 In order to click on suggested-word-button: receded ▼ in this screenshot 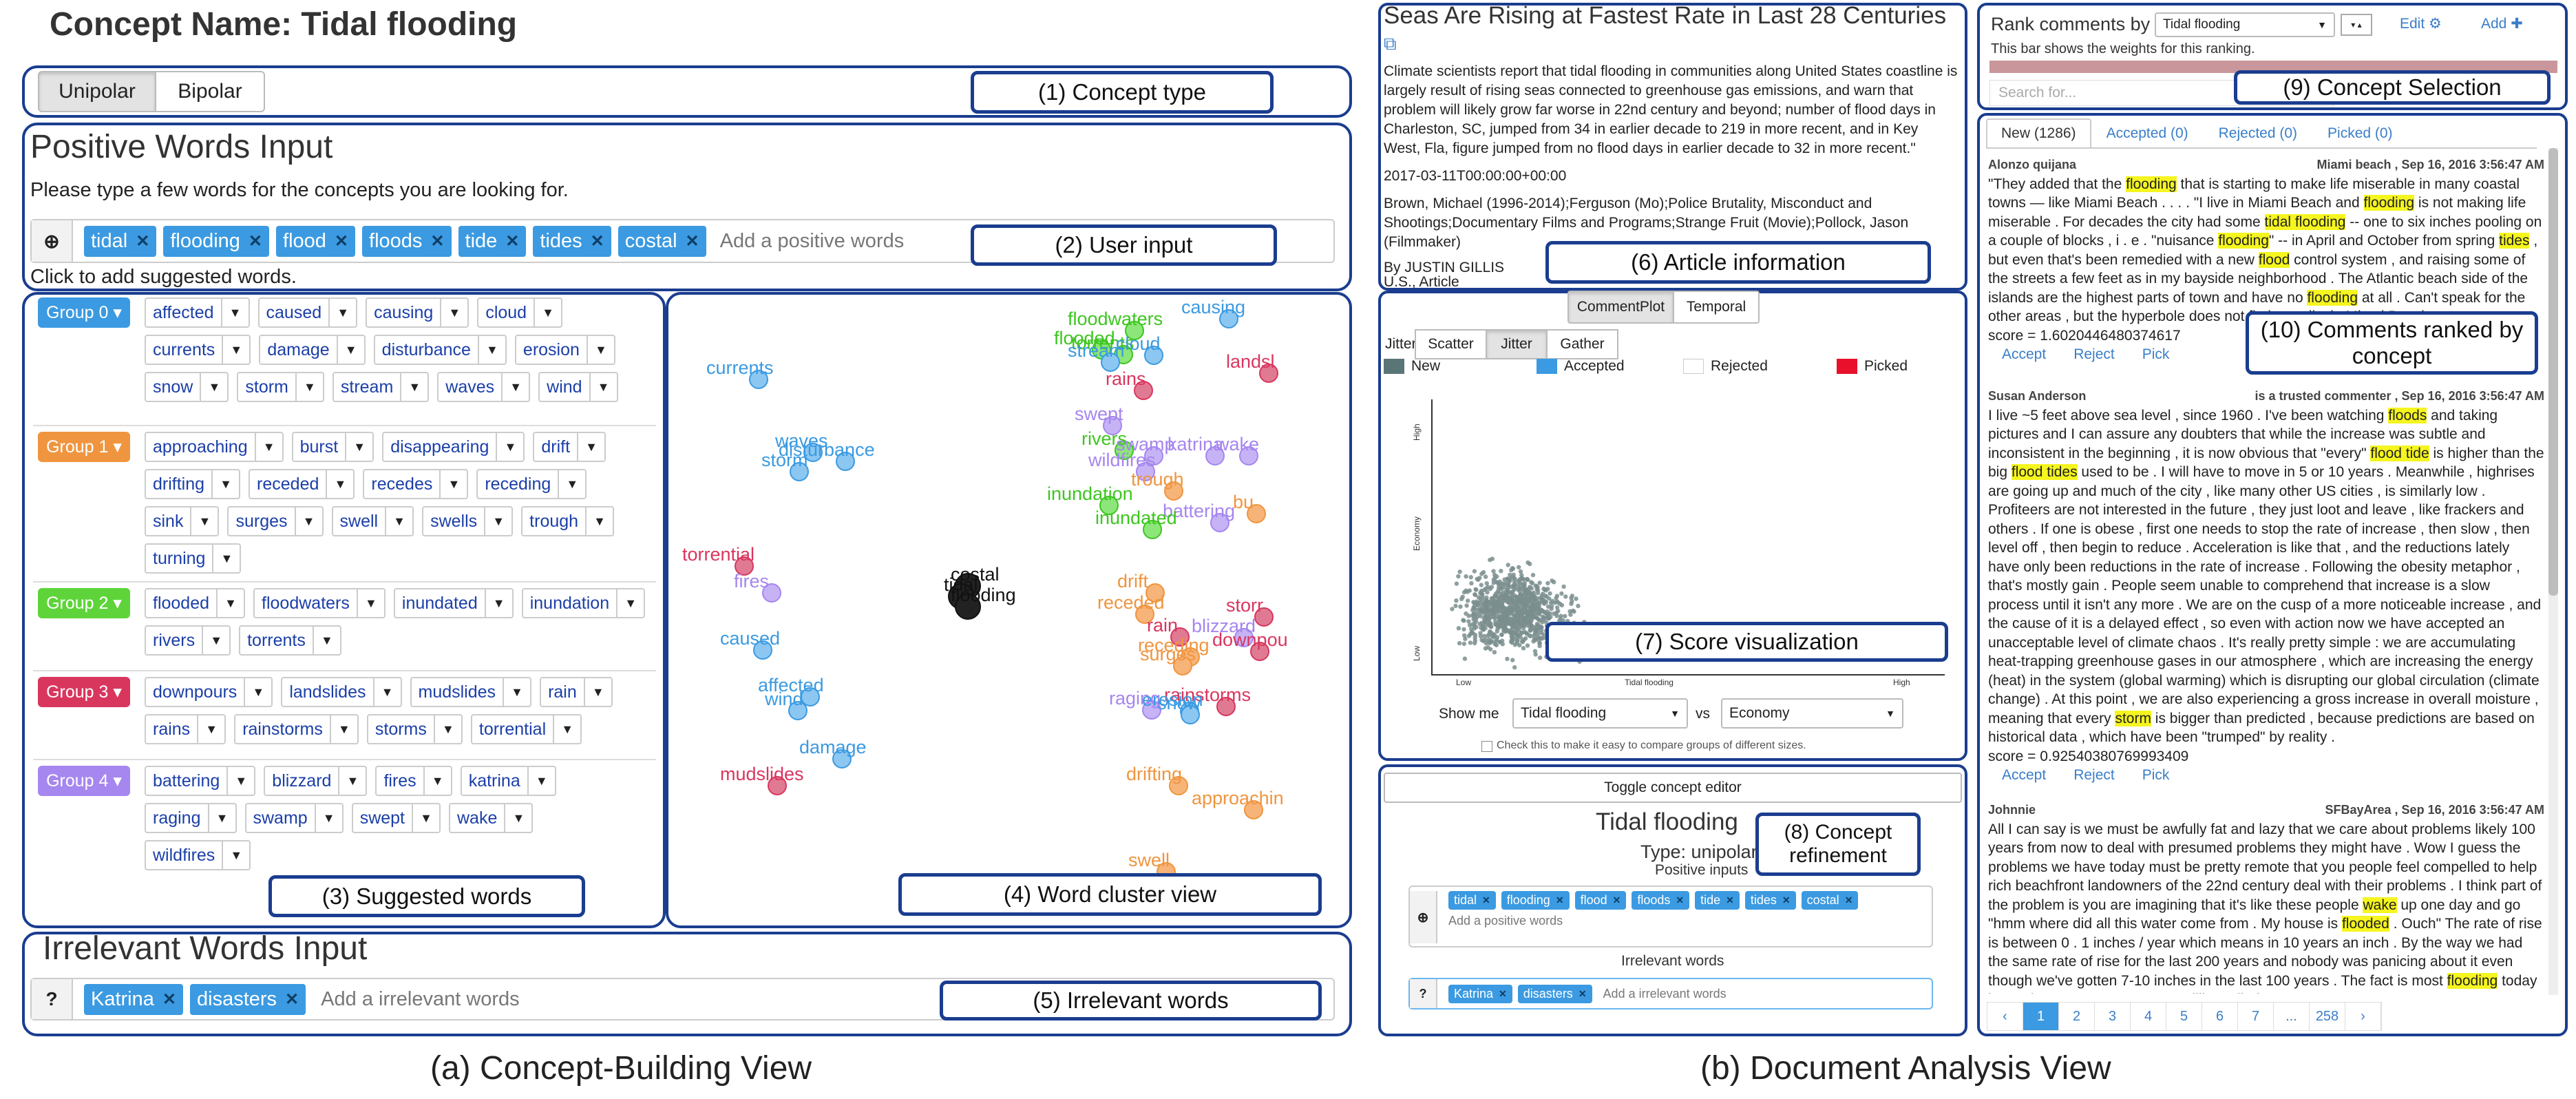, I will do `click(302, 484)`.